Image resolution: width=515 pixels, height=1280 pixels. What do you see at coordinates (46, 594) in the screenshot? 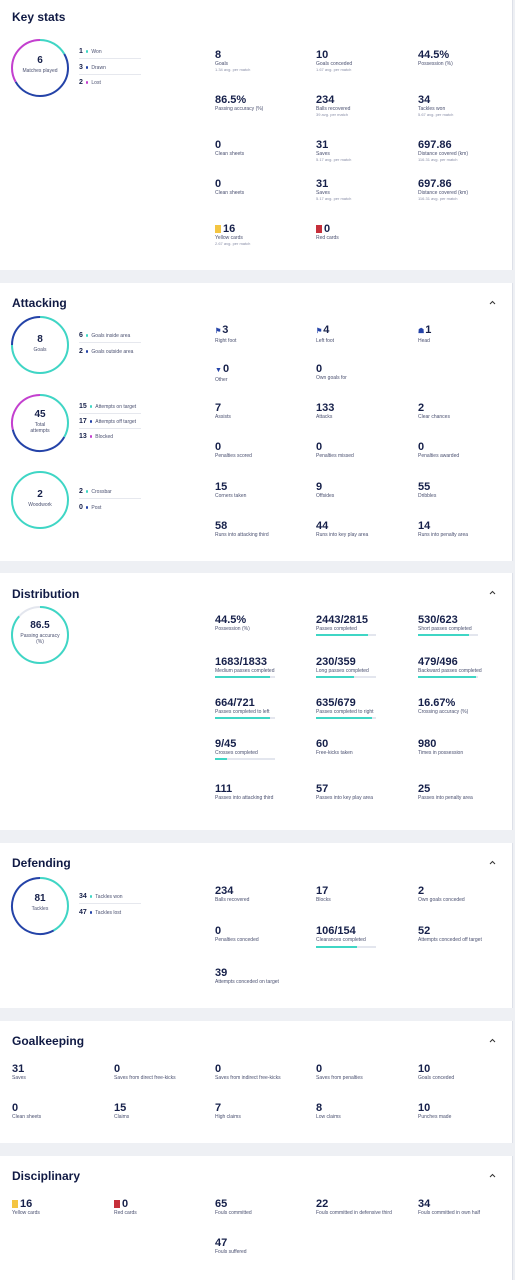
I see `distribution-title: Distribution` at bounding box center [46, 594].